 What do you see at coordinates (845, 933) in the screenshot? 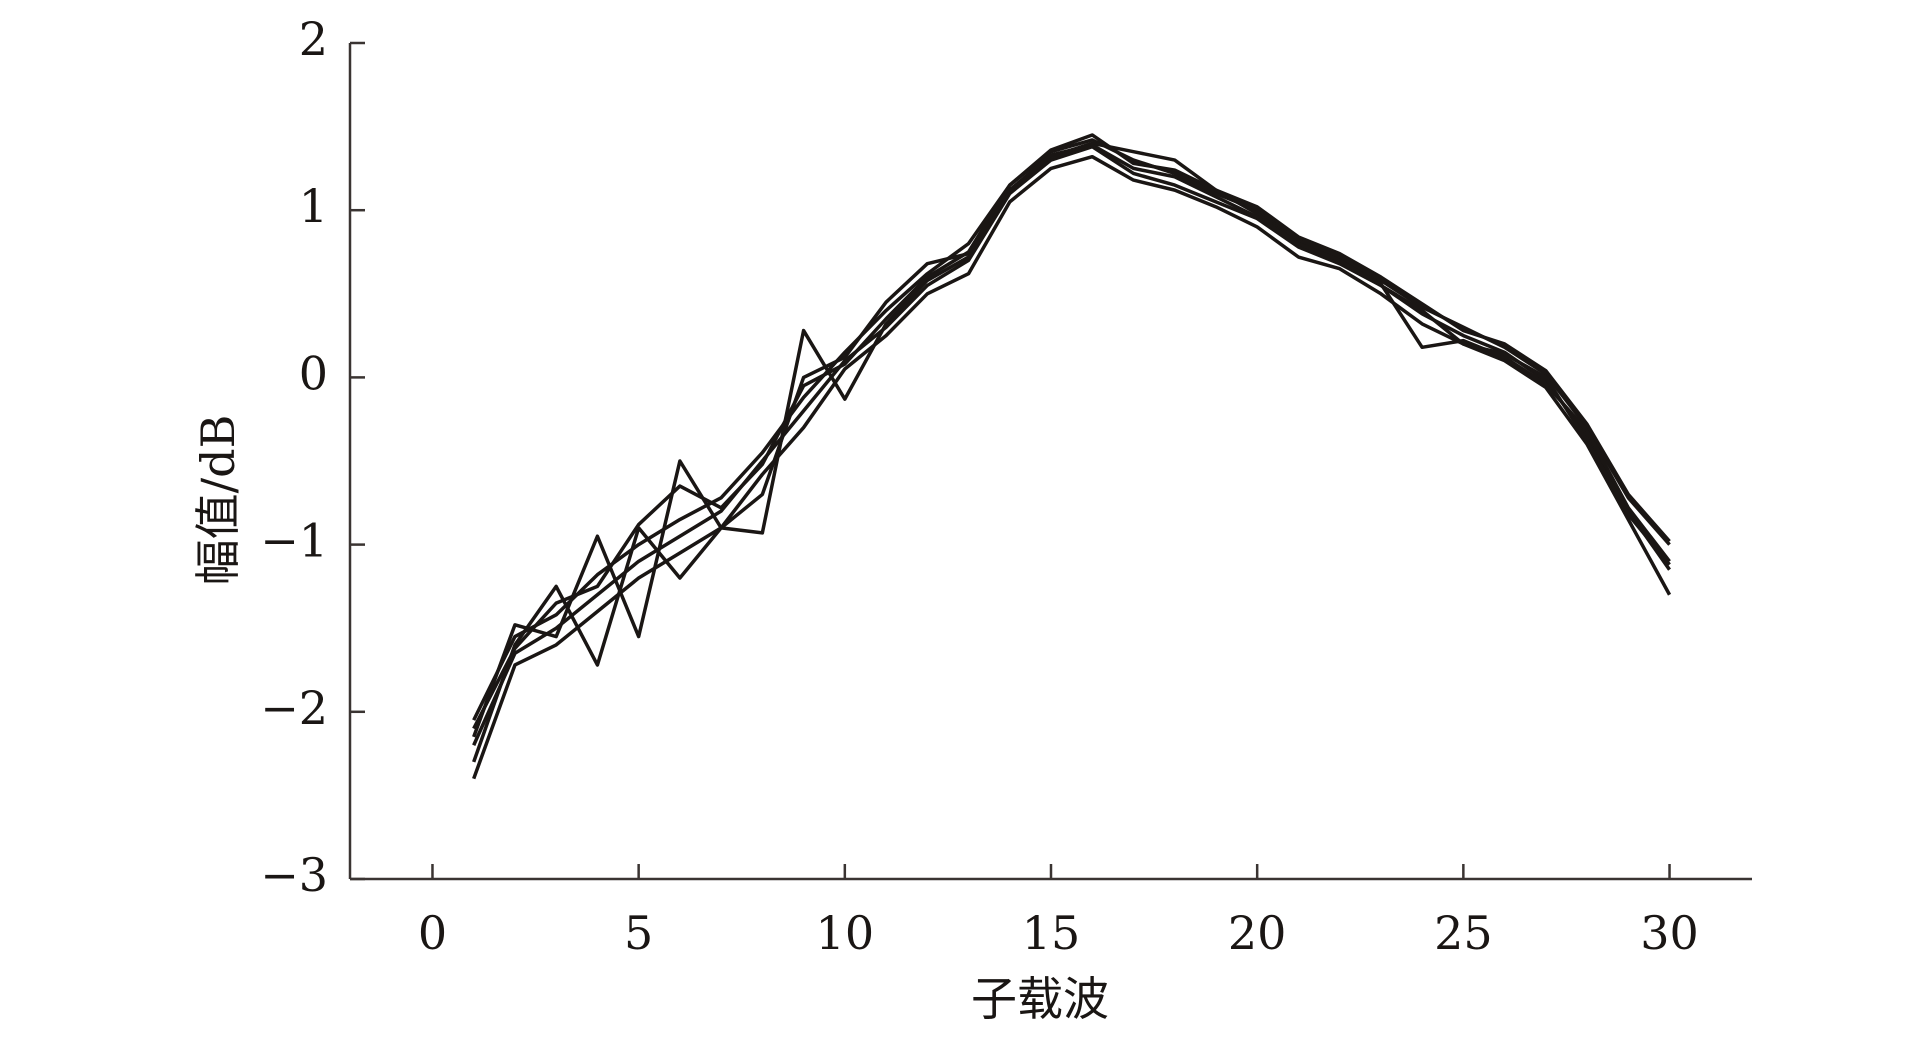
I see `x-tick-label: 10` at bounding box center [845, 933].